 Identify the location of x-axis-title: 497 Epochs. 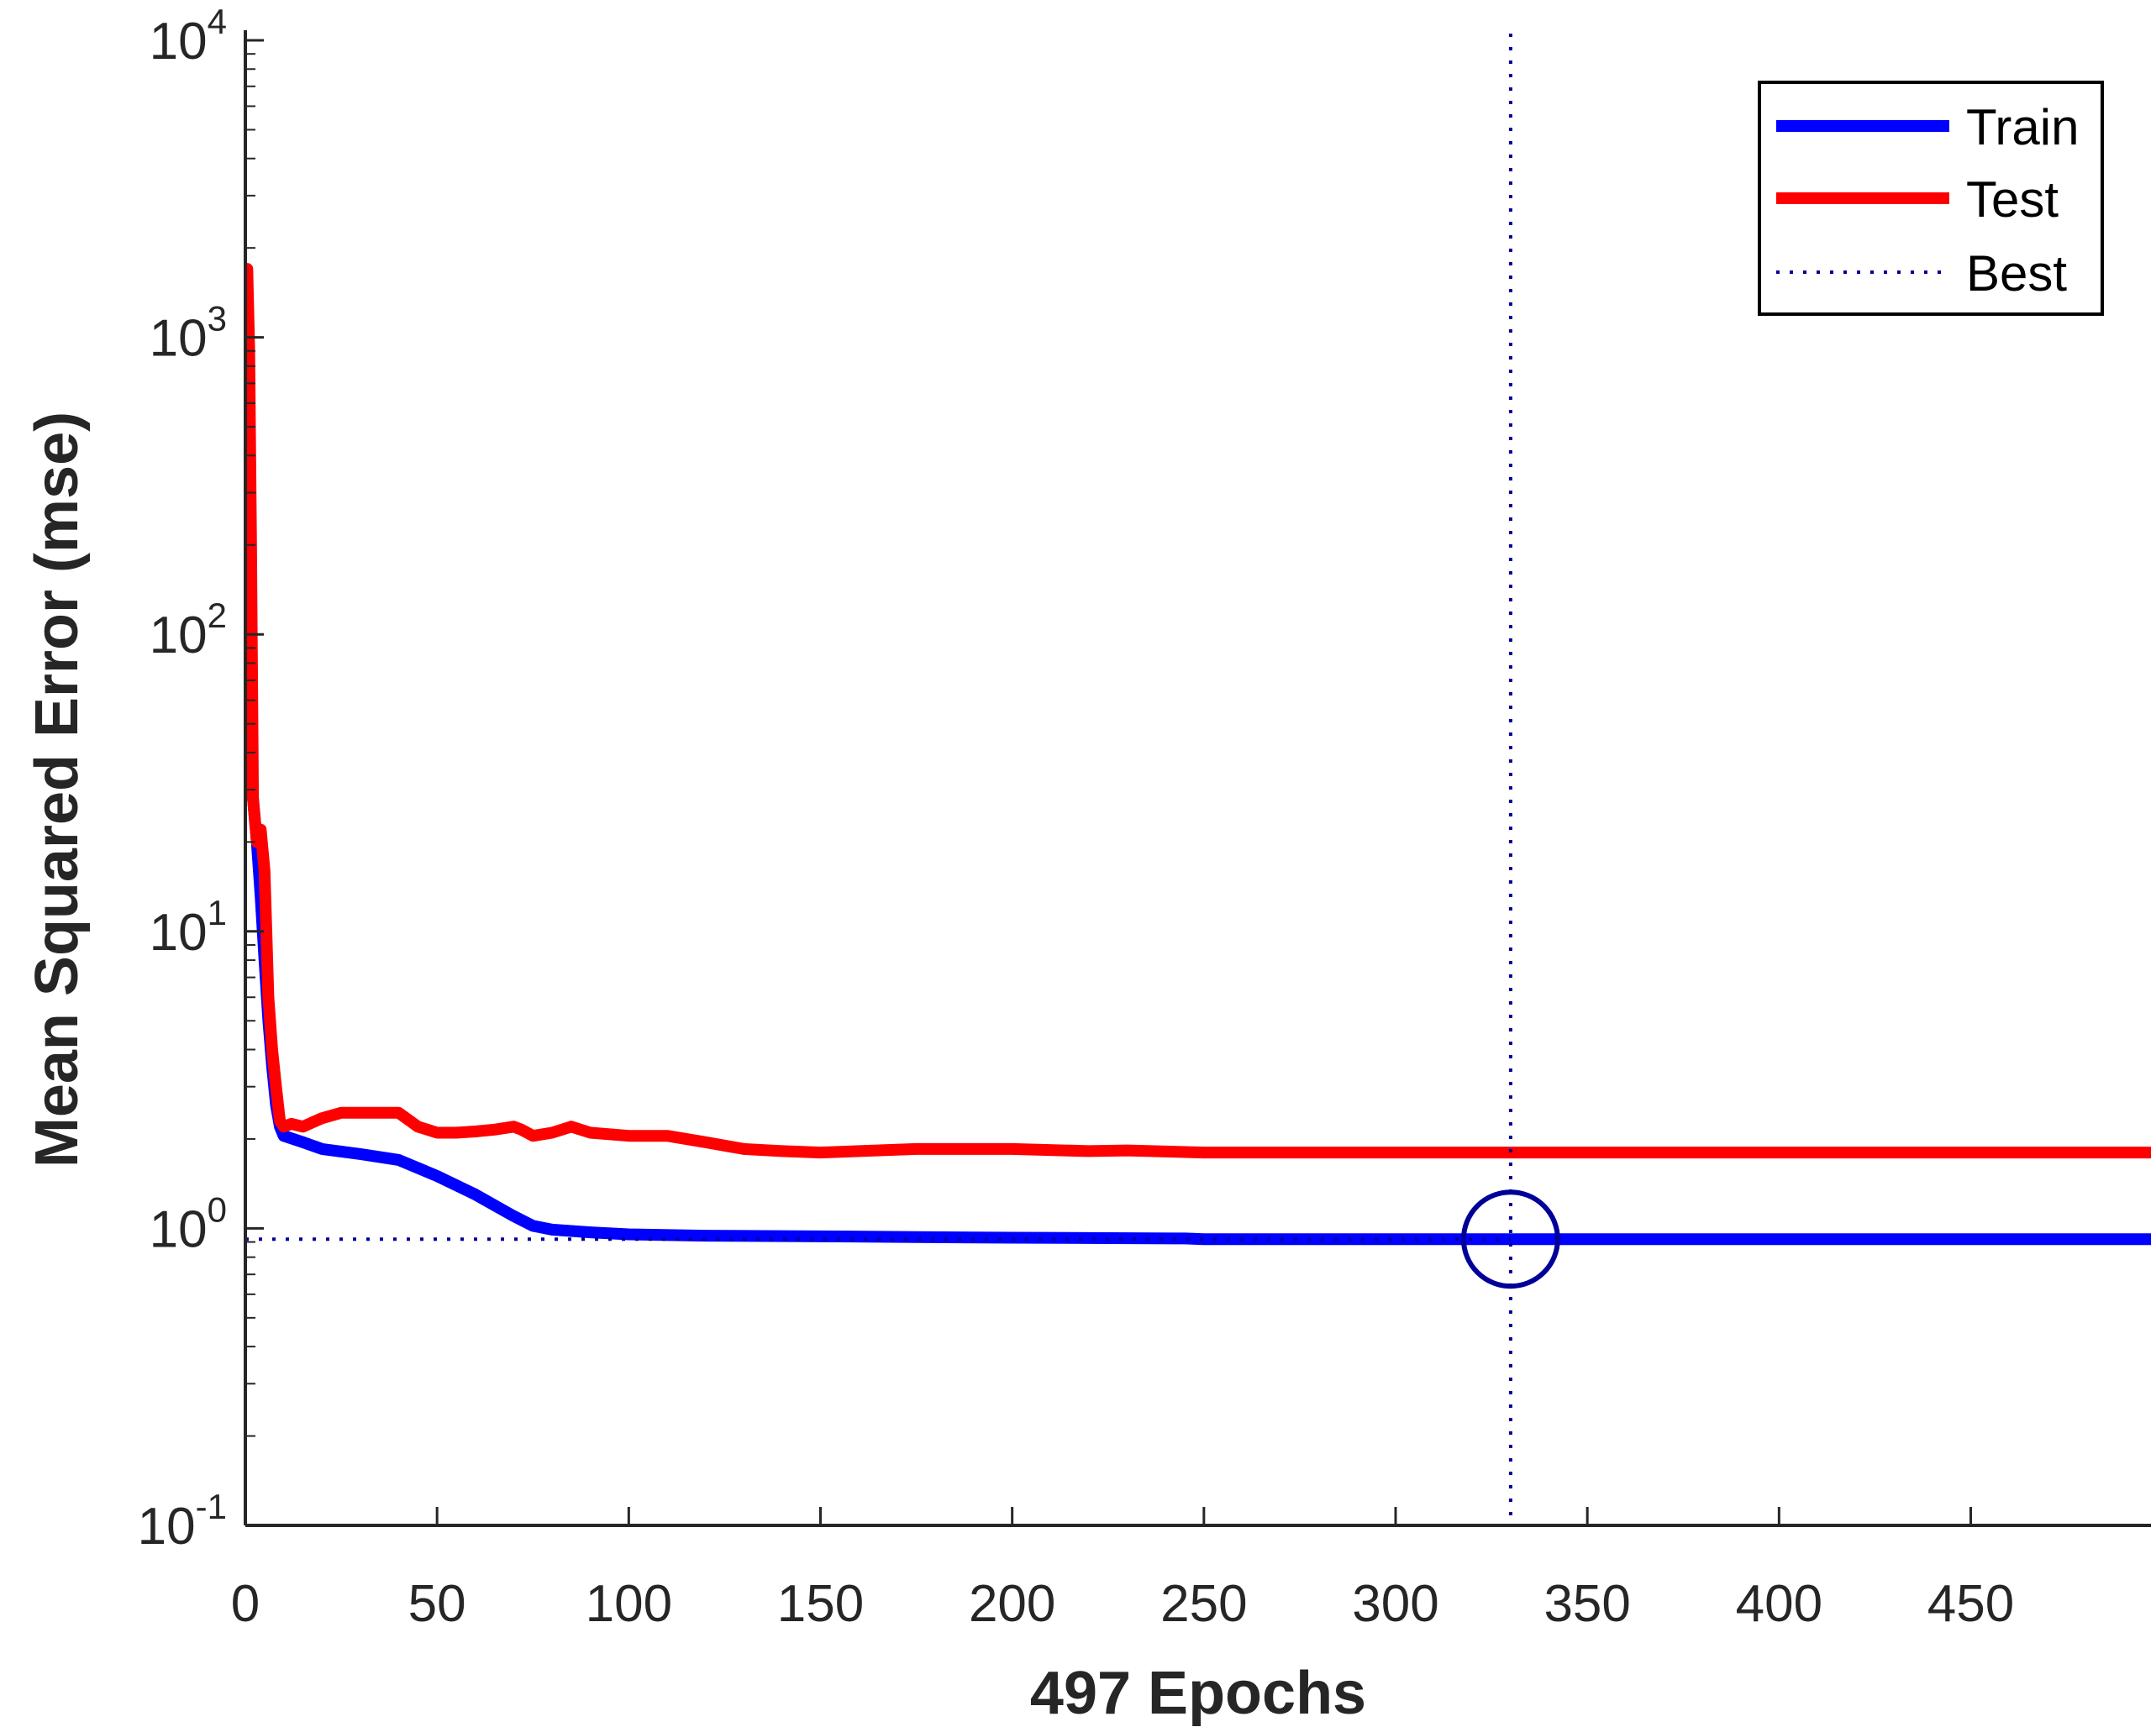
(1198, 1693).